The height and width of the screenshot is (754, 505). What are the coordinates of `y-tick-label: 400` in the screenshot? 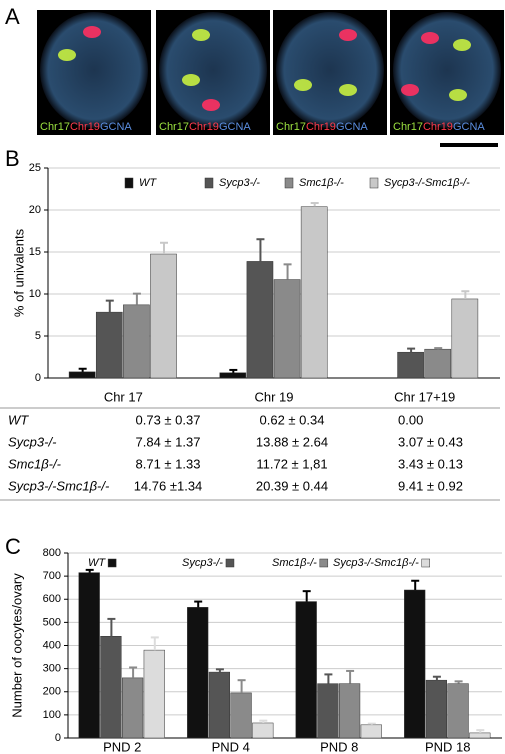 It's located at (52, 645).